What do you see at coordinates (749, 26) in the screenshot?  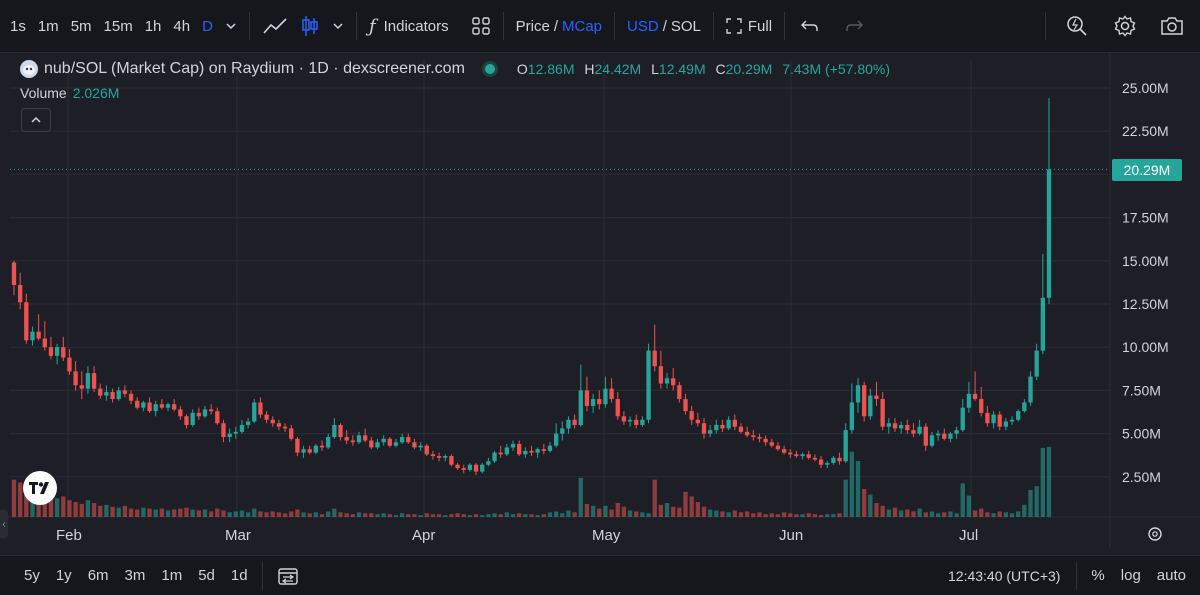 I see `fullscreen-button: Full` at bounding box center [749, 26].